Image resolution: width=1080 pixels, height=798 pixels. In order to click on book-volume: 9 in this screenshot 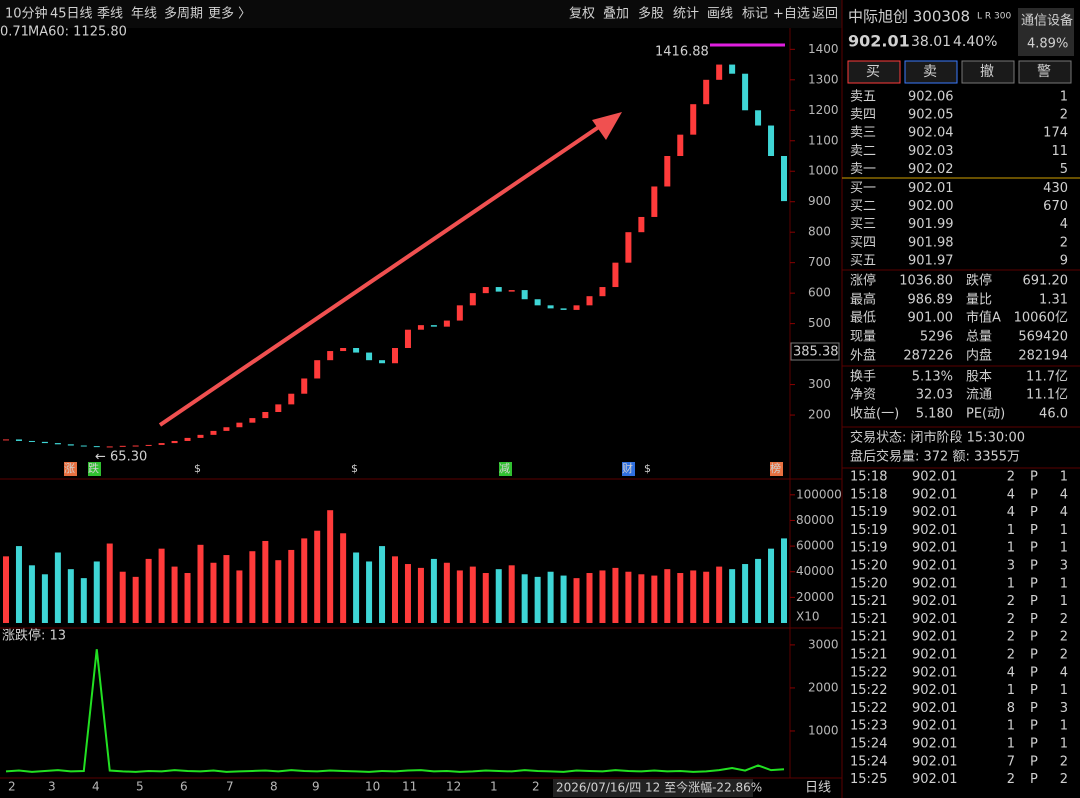, I will do `click(1064, 260)`.